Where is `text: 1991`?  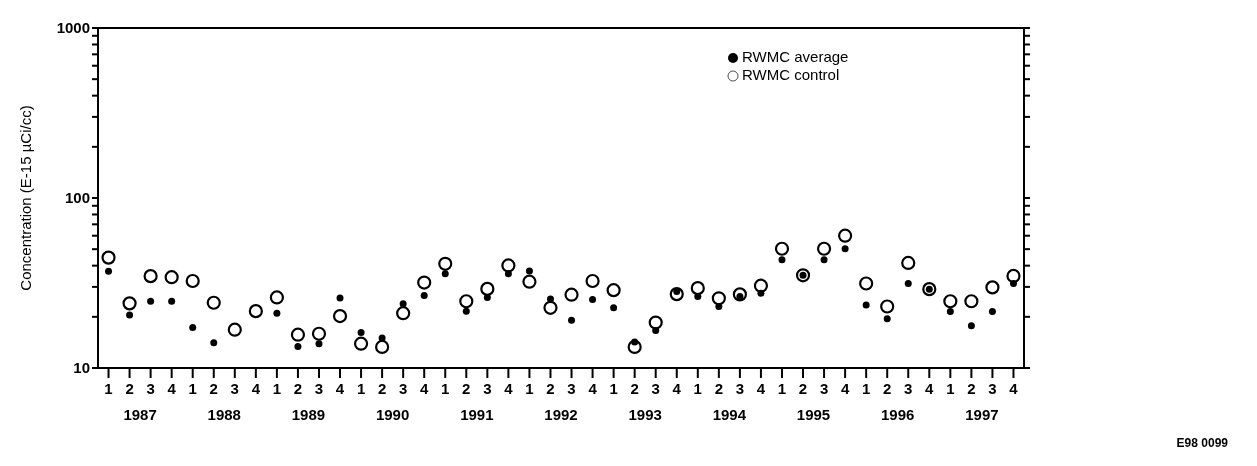
text: 1991 is located at coordinates (477, 414).